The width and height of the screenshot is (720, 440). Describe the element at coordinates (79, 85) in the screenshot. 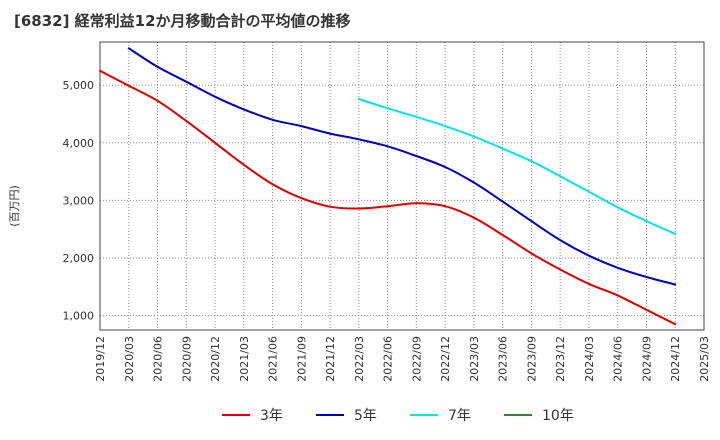

I see `y-tick-label: 5,000` at that location.